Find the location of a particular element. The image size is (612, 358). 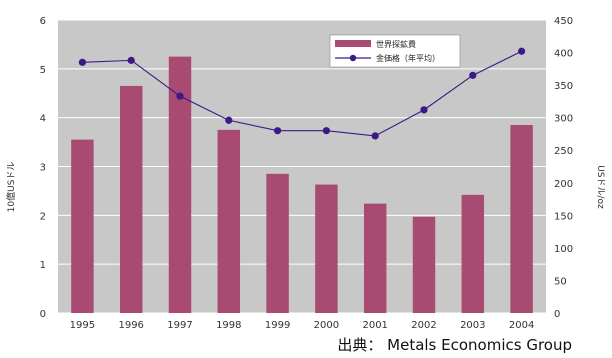

legend-line-label: 金価格（年平均） is located at coordinates (408, 58).